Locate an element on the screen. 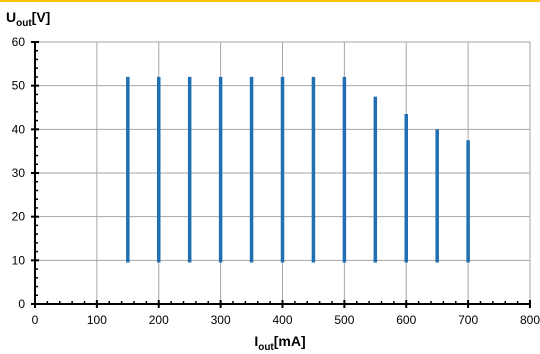 The height and width of the screenshot is (354, 540). x-tick-label: 100 is located at coordinates (97, 320).